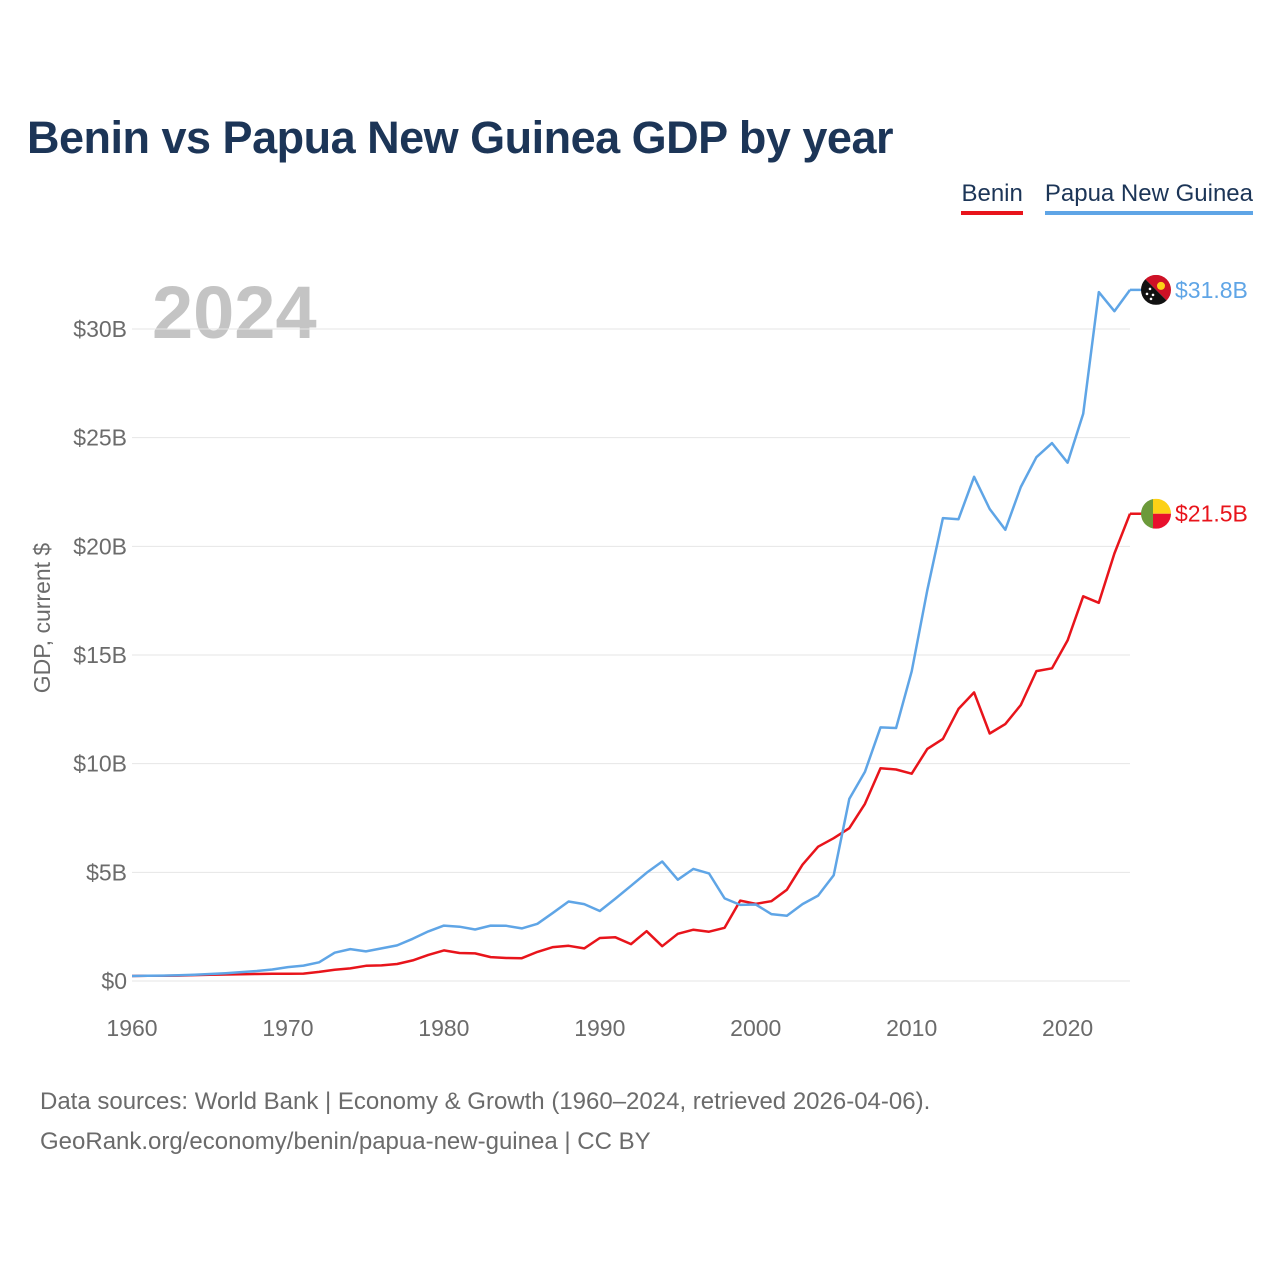 Image resolution: width=1280 pixels, height=1280 pixels. I want to click on y-tick-label: $0, so click(114, 981).